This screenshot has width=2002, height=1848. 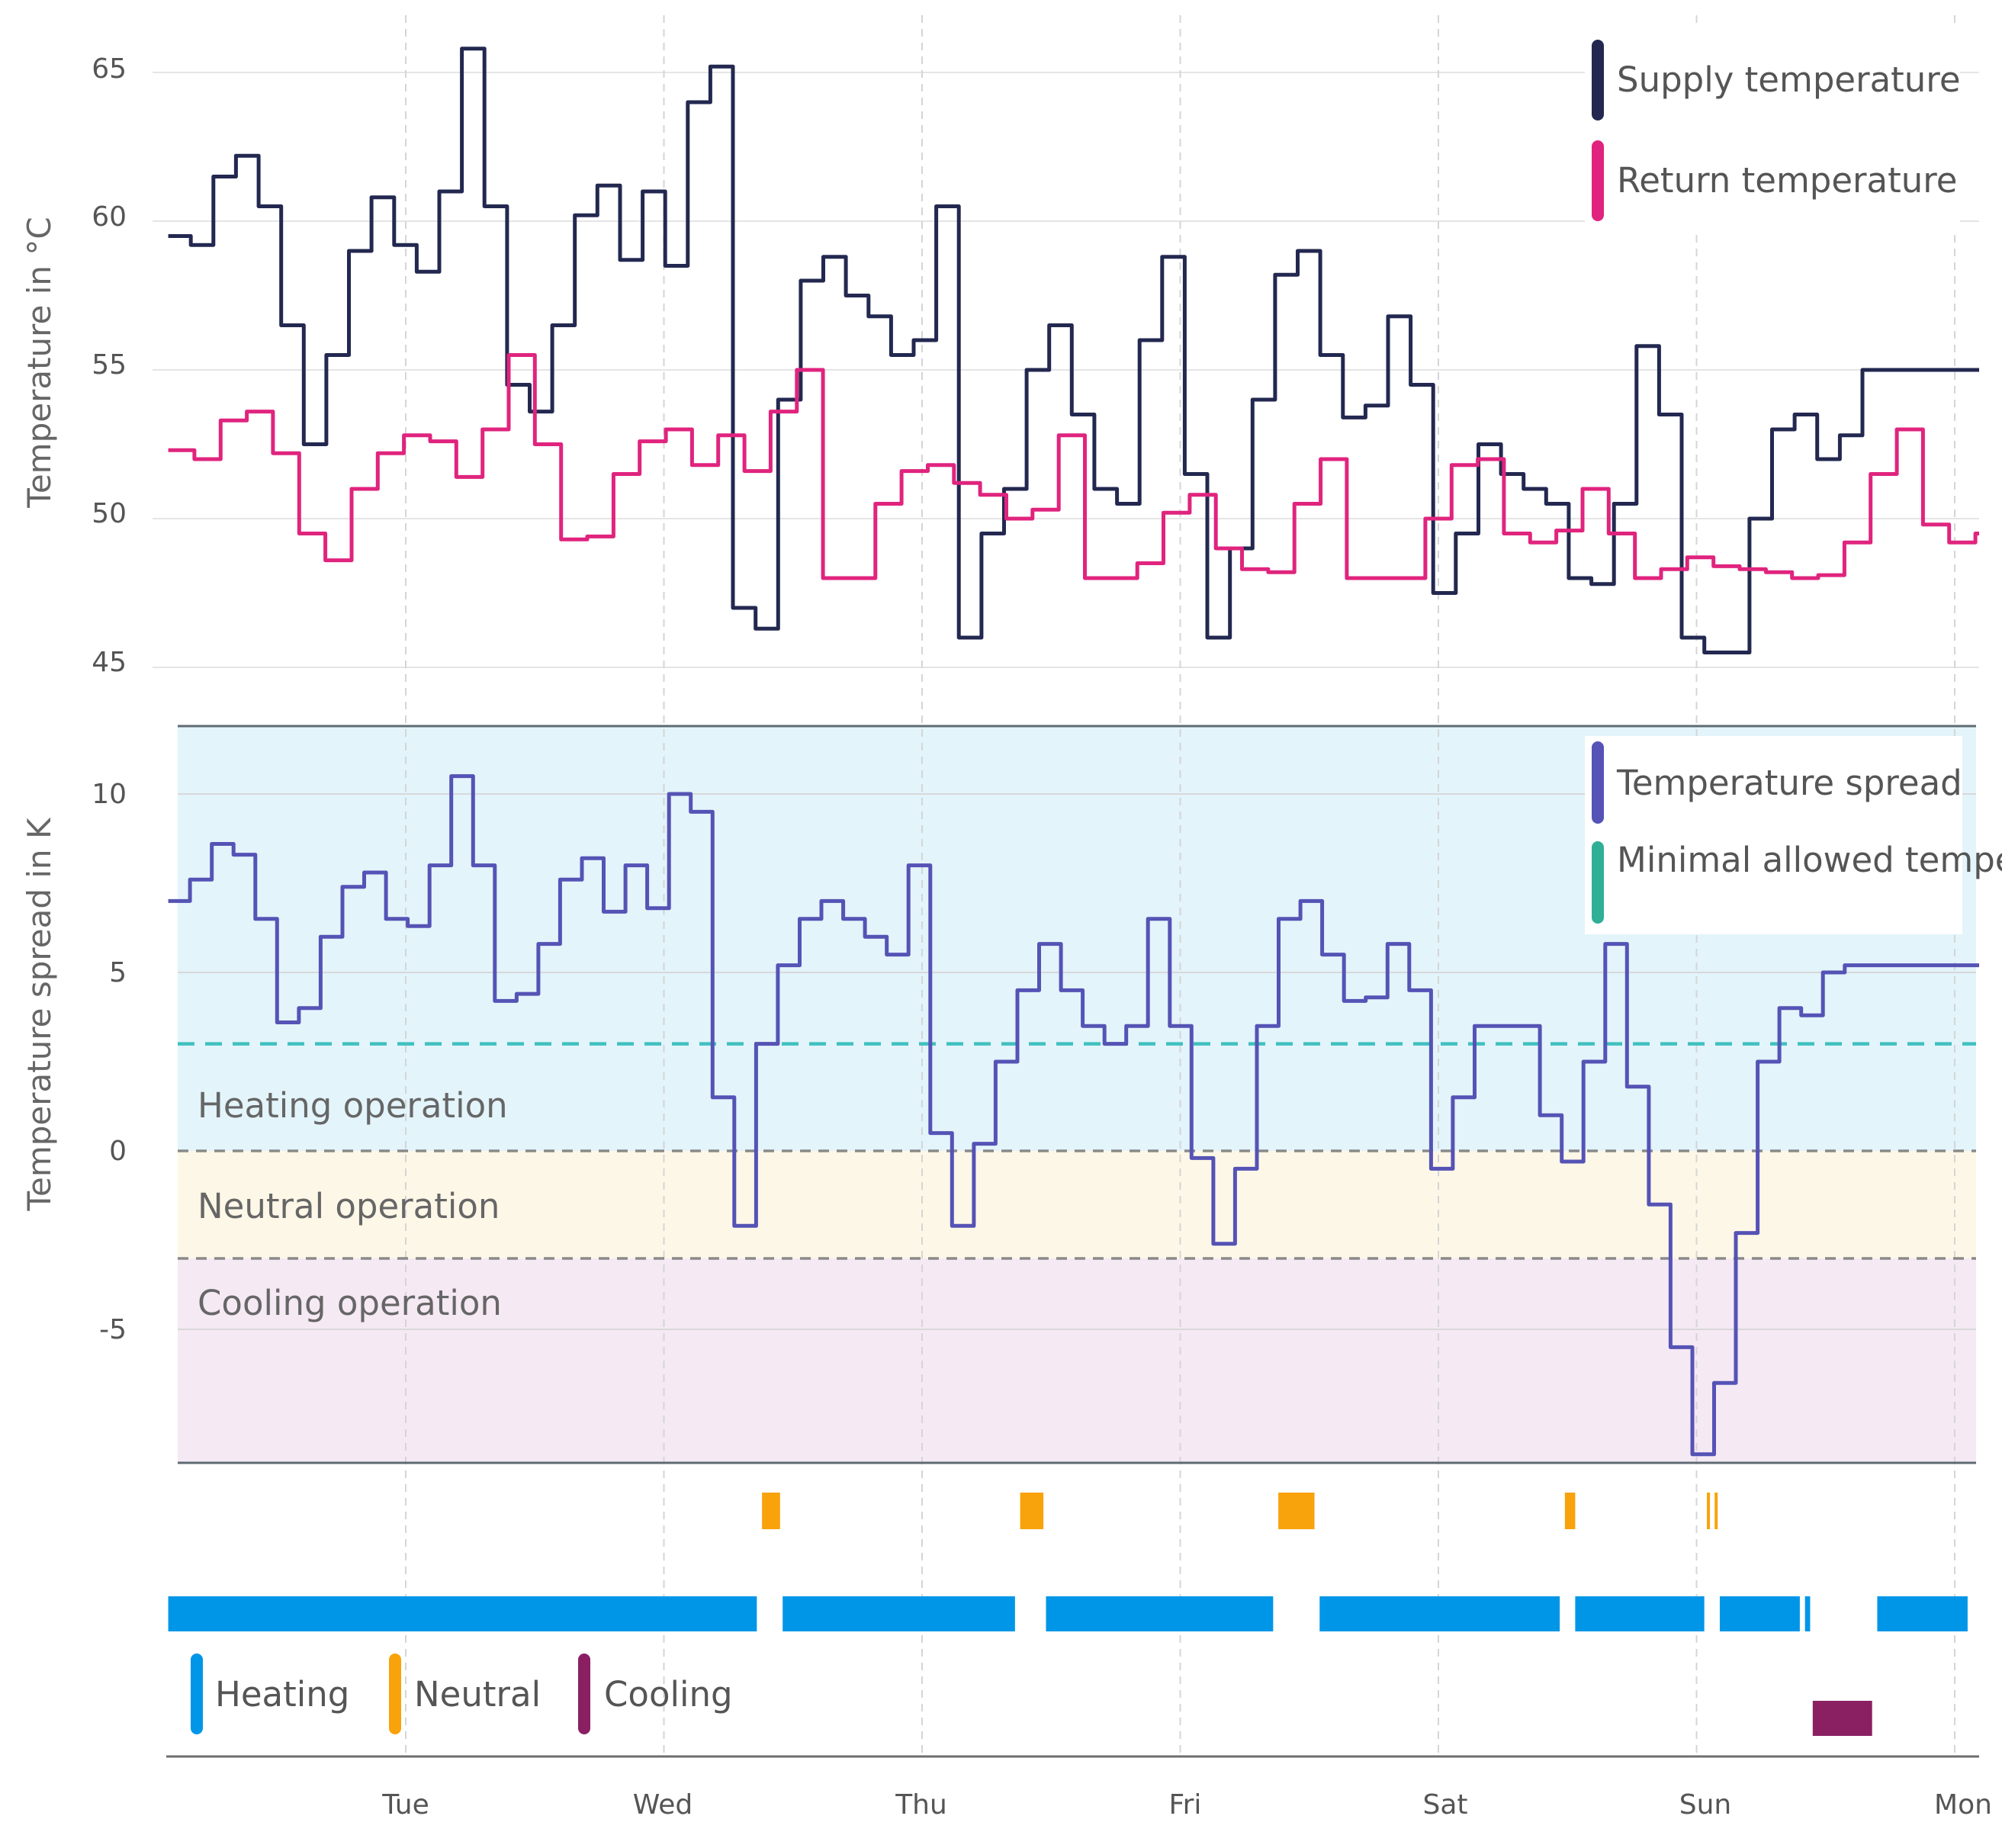 What do you see at coordinates (1789, 783) in the screenshot?
I see `legend-spread-label: Temperature spread` at bounding box center [1789, 783].